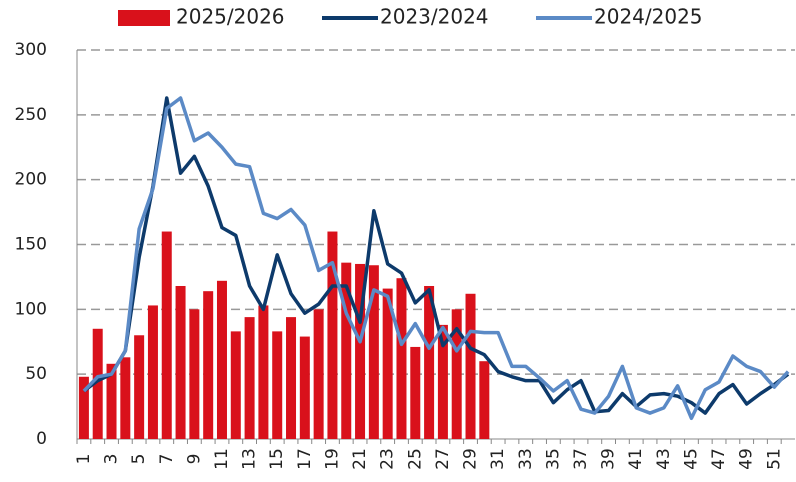  I want to click on x-tick-label: 3, so click(112, 459).